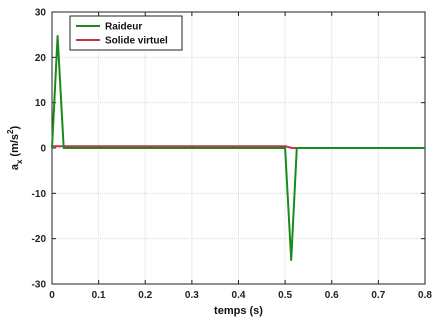 This screenshot has height=320, width=433. Describe the element at coordinates (285, 295) in the screenshot. I see `x-tick-label: 0.5` at that location.